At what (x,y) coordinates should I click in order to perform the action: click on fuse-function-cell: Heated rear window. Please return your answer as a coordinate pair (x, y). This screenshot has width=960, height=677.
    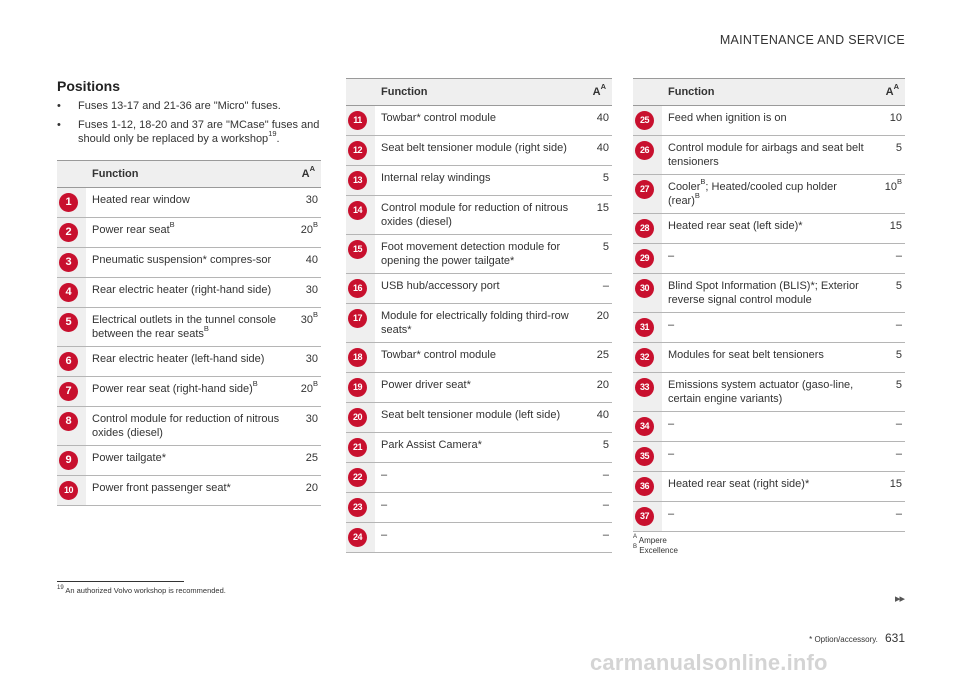
    Looking at the image, I should click on (187, 202).